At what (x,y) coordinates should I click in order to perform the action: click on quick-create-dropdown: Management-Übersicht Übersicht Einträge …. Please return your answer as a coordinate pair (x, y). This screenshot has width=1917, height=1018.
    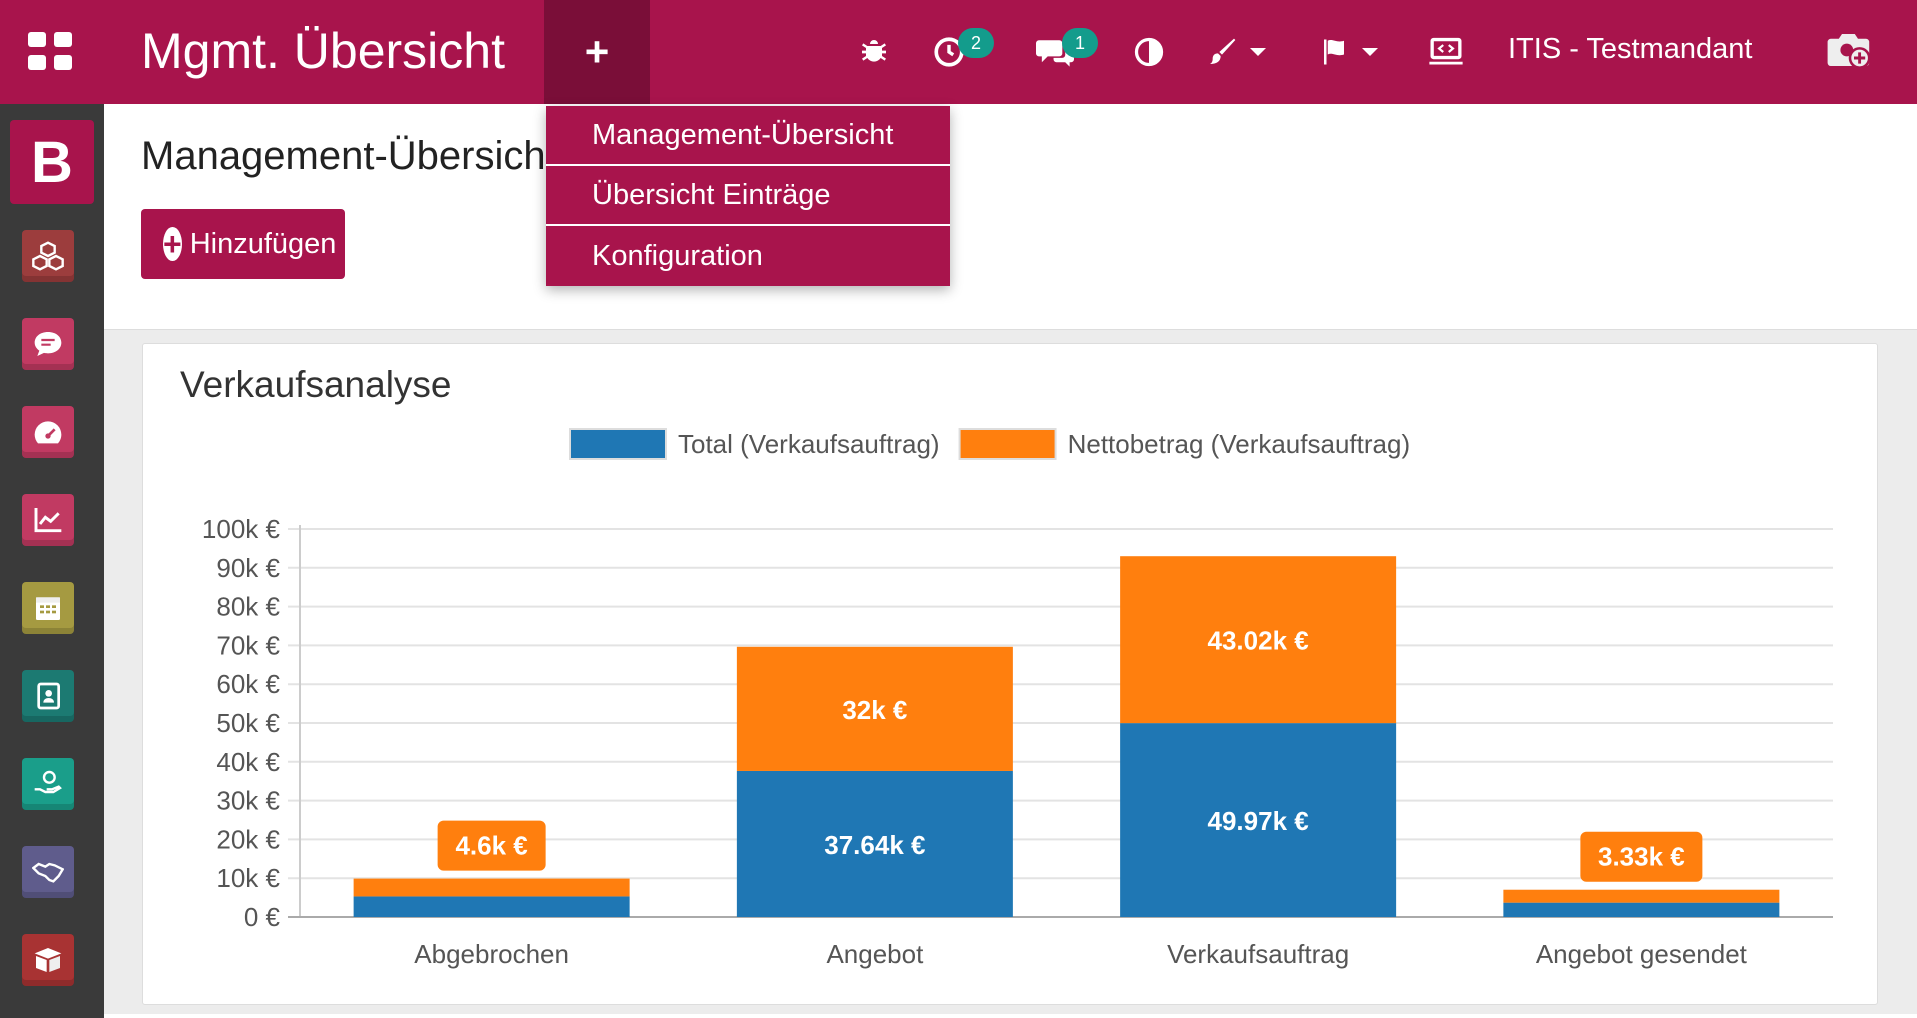
    Looking at the image, I should click on (748, 196).